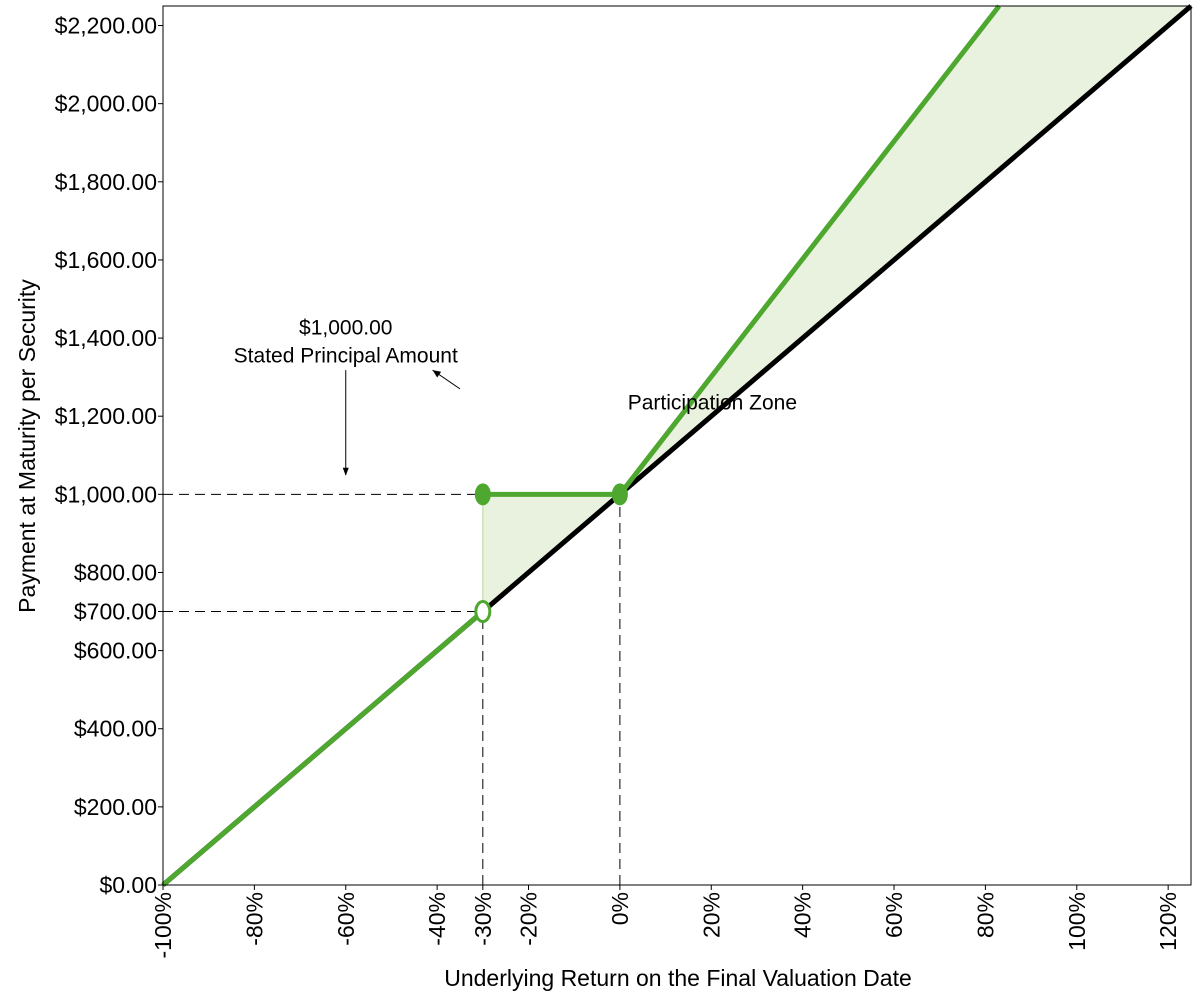 The height and width of the screenshot is (1000, 1200). What do you see at coordinates (985, 915) in the screenshot?
I see `x-tick-label: 80%` at bounding box center [985, 915].